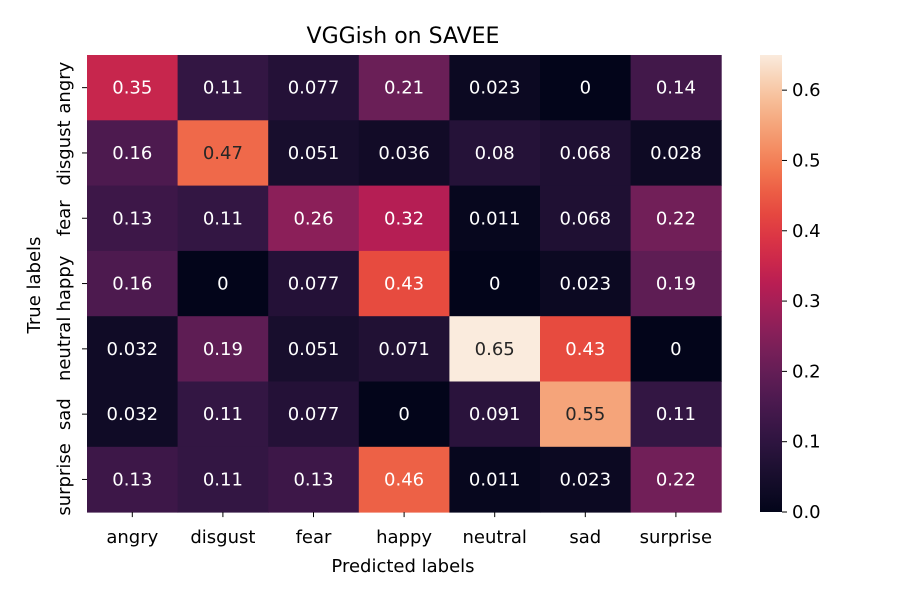 The image size is (900, 600). I want to click on cell-value-surprise-angry: 0.13, so click(132, 479).